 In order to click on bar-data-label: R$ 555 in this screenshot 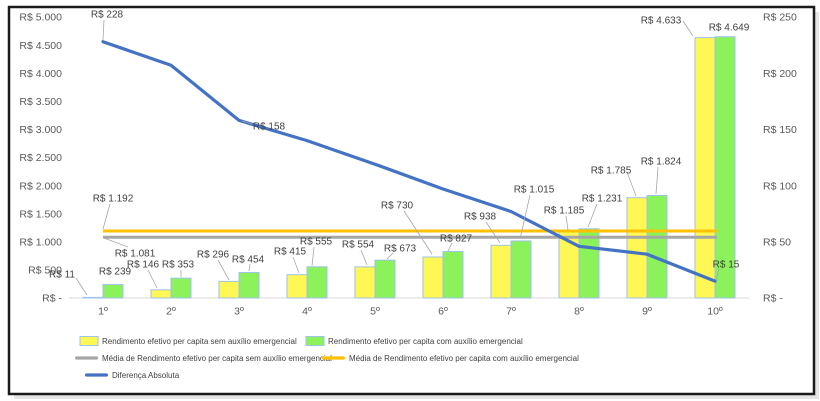, I will do `click(316, 242)`.